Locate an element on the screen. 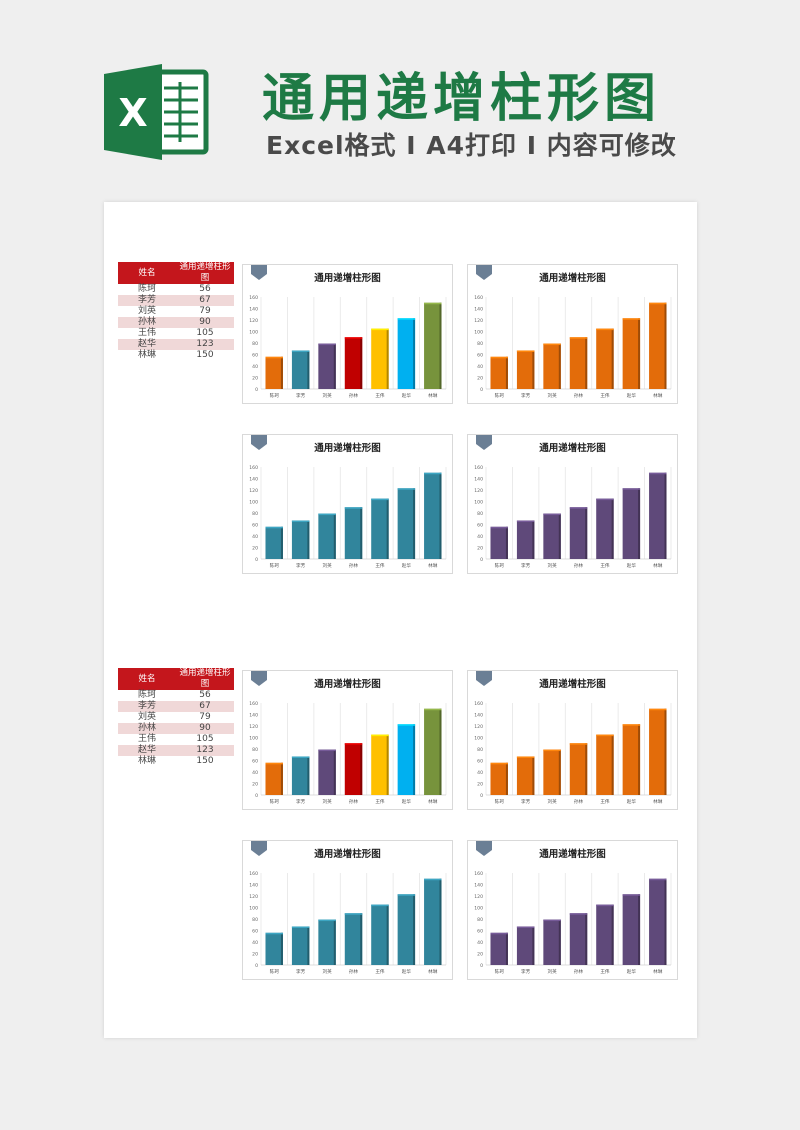  table-row: 李芳 67 is located at coordinates (176, 300).